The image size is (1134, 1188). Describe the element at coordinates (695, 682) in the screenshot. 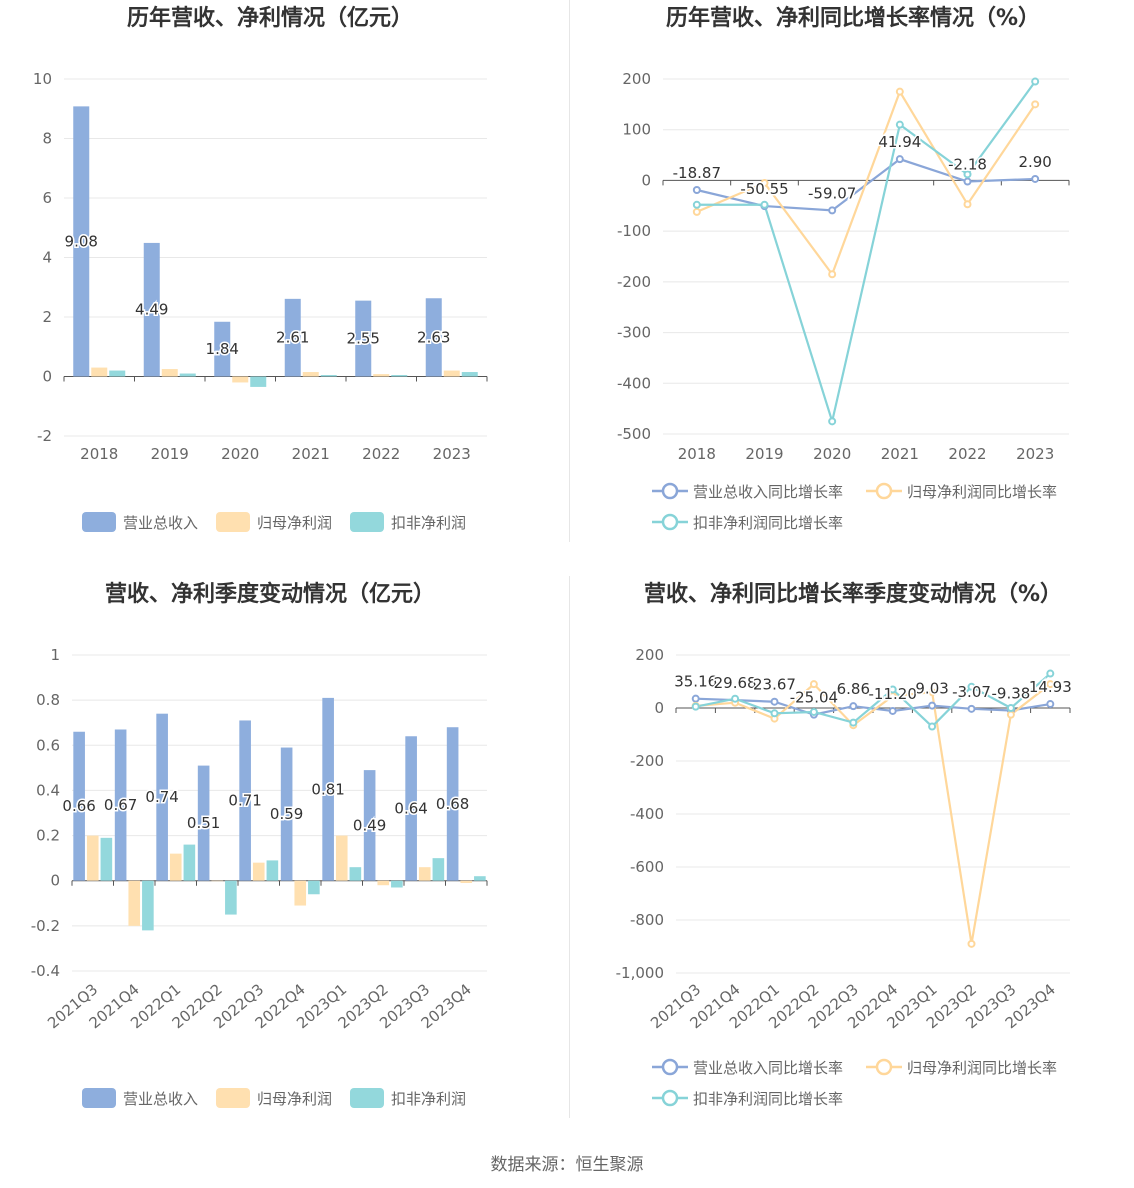

I see `revenue-growth-data-label: 35.16` at that location.